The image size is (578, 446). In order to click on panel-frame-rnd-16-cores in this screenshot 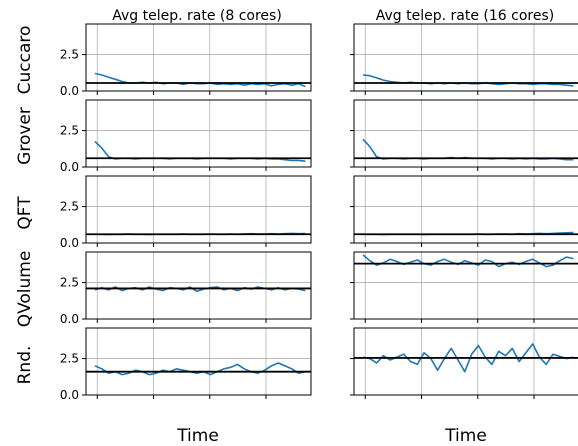, I will do `click(465, 361)`.